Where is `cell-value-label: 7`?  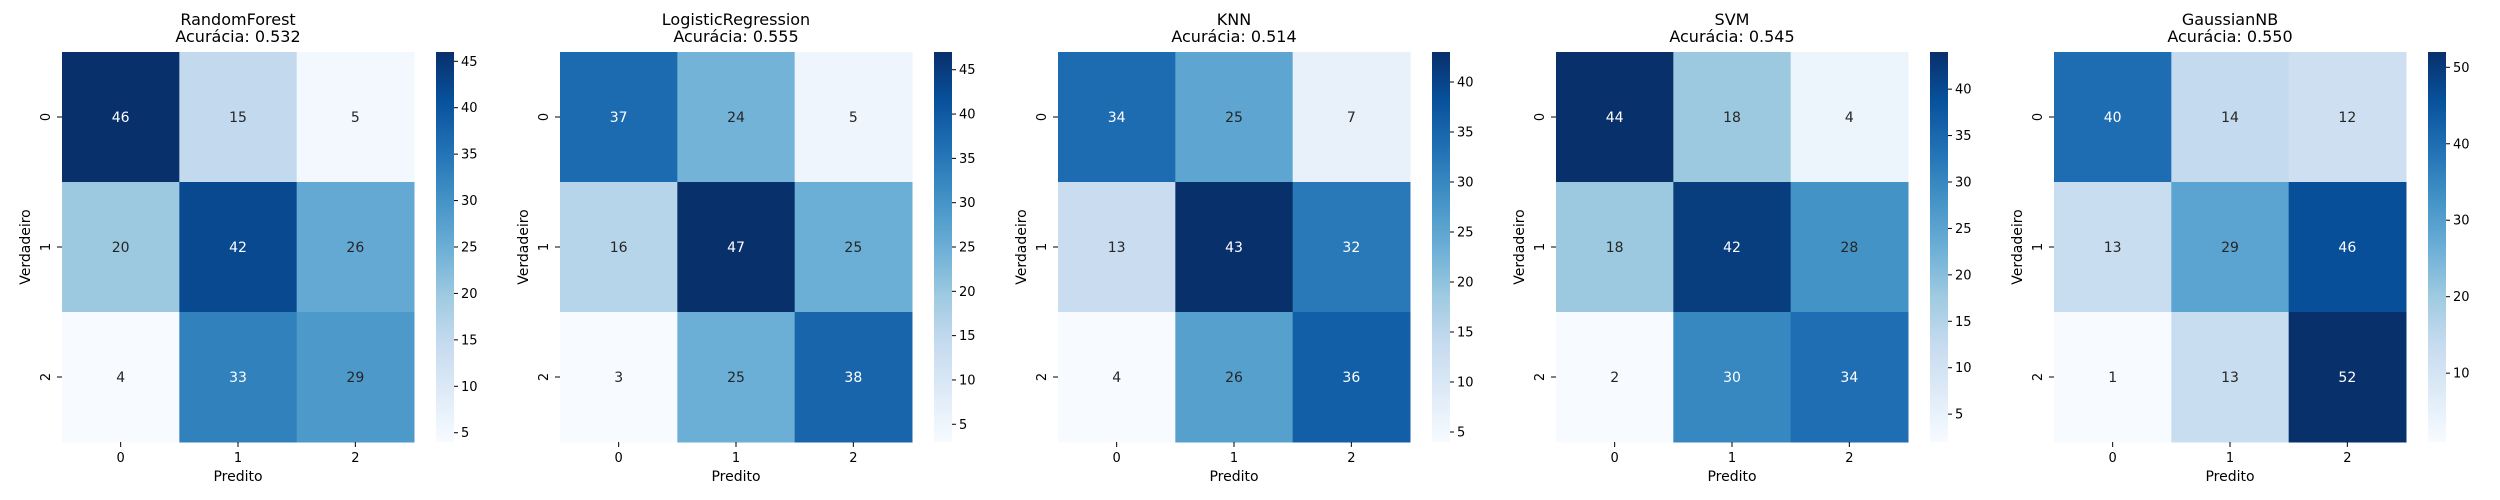
cell-value-label: 7 is located at coordinates (1351, 118).